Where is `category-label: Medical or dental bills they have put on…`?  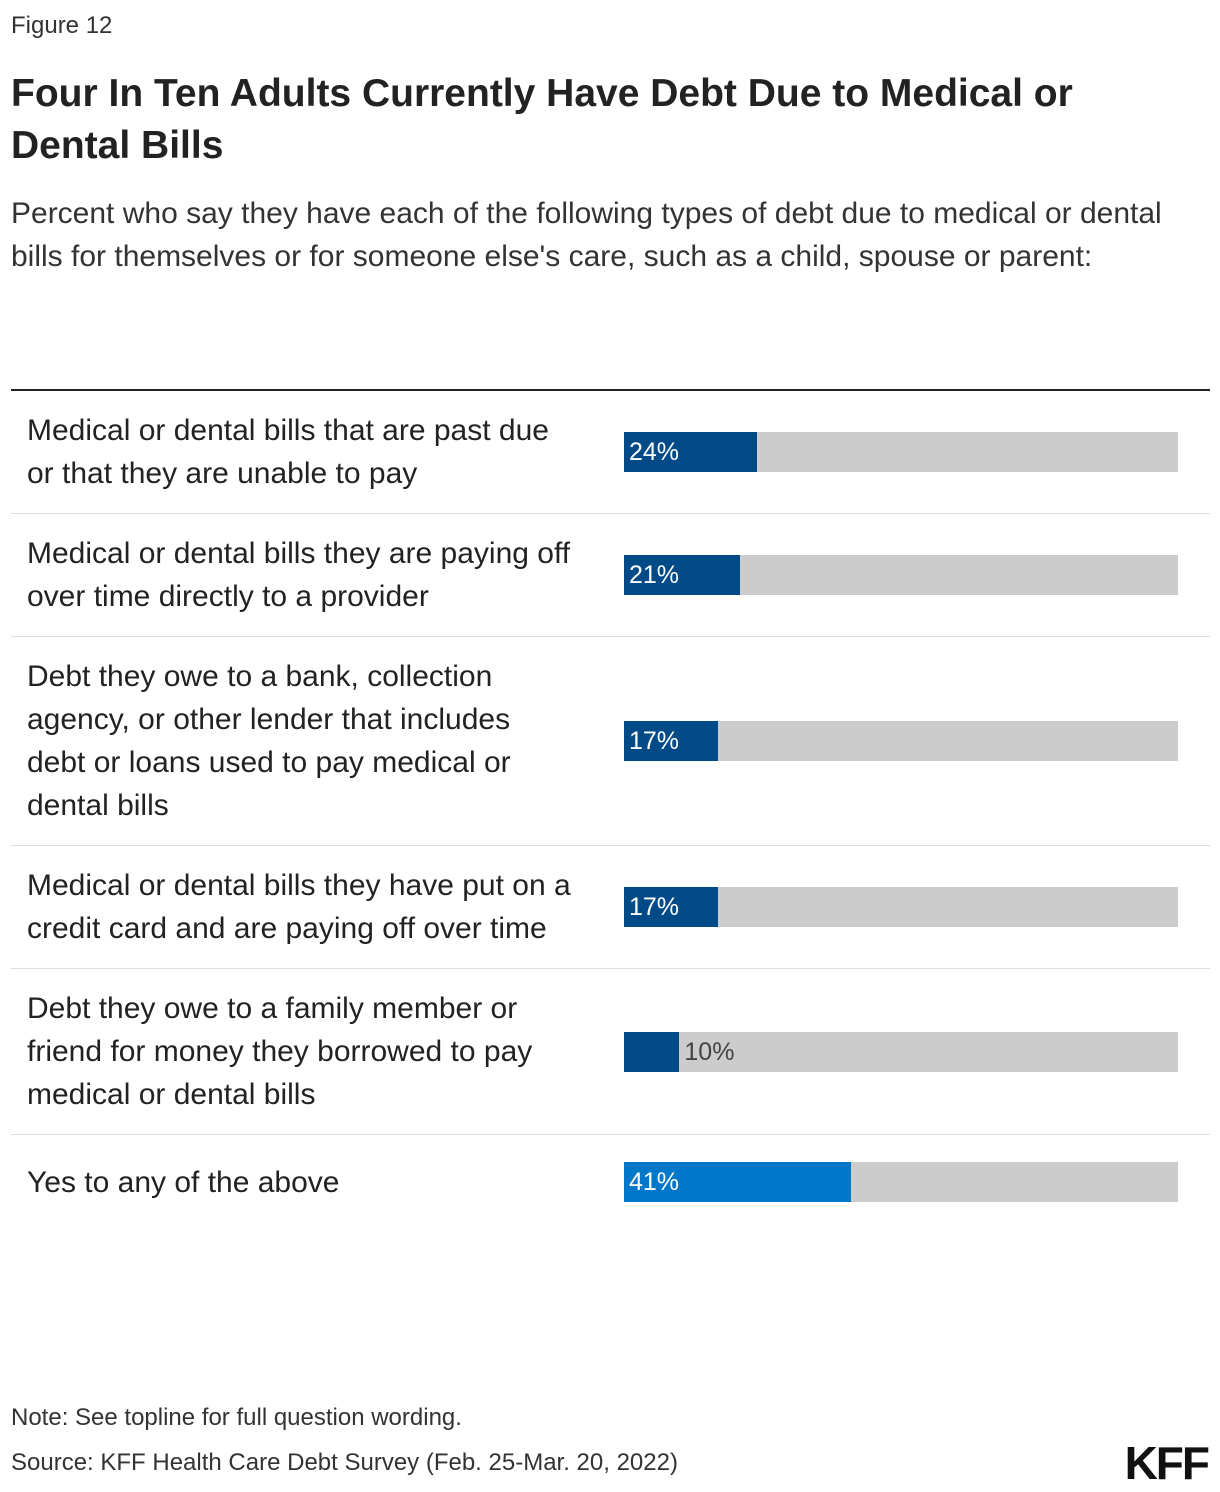 category-label: Medical or dental bills they have put on… is located at coordinates (299, 907).